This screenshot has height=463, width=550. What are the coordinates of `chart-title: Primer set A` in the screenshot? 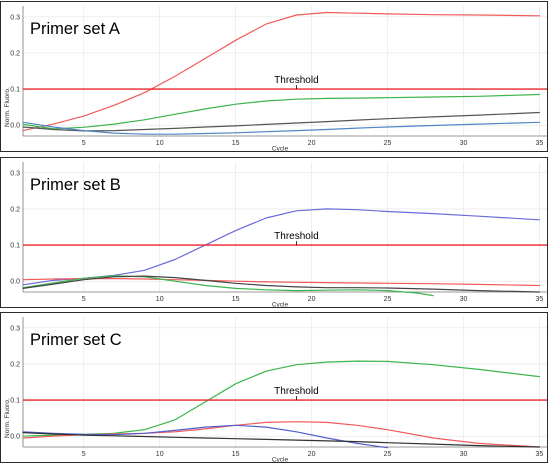 It's located at (75, 29).